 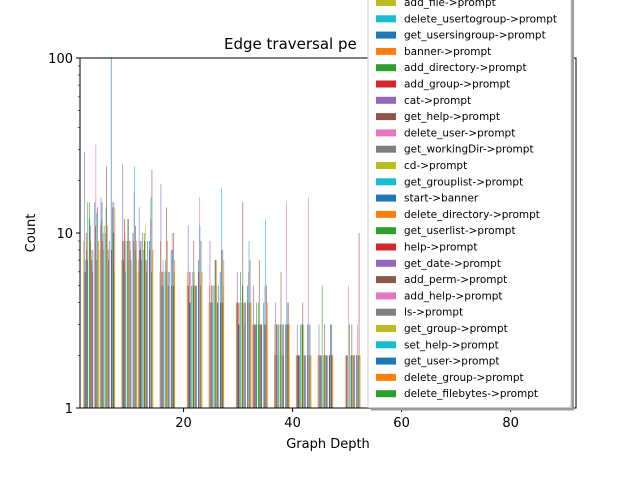 I want to click on legend-label: get_user->prompt, so click(x=452, y=362).